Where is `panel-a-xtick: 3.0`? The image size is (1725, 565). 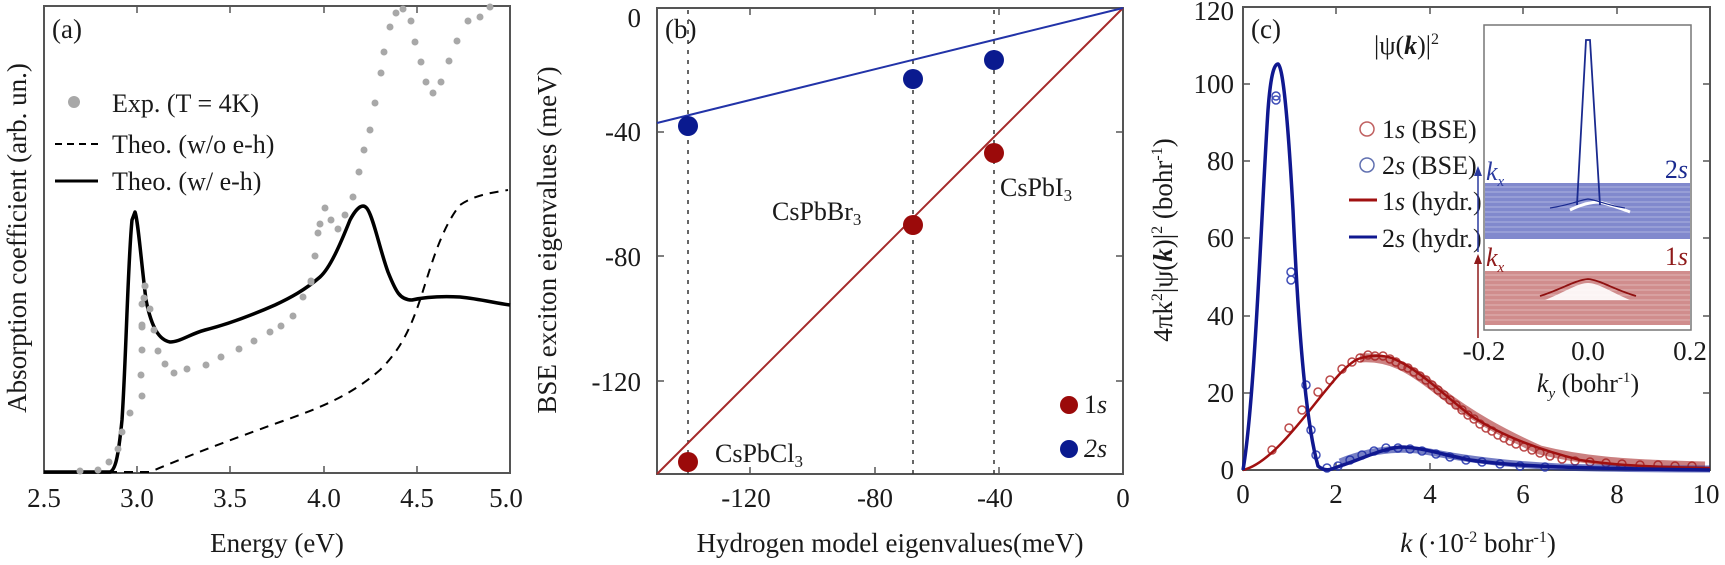 panel-a-xtick: 3.0 is located at coordinates (137, 498).